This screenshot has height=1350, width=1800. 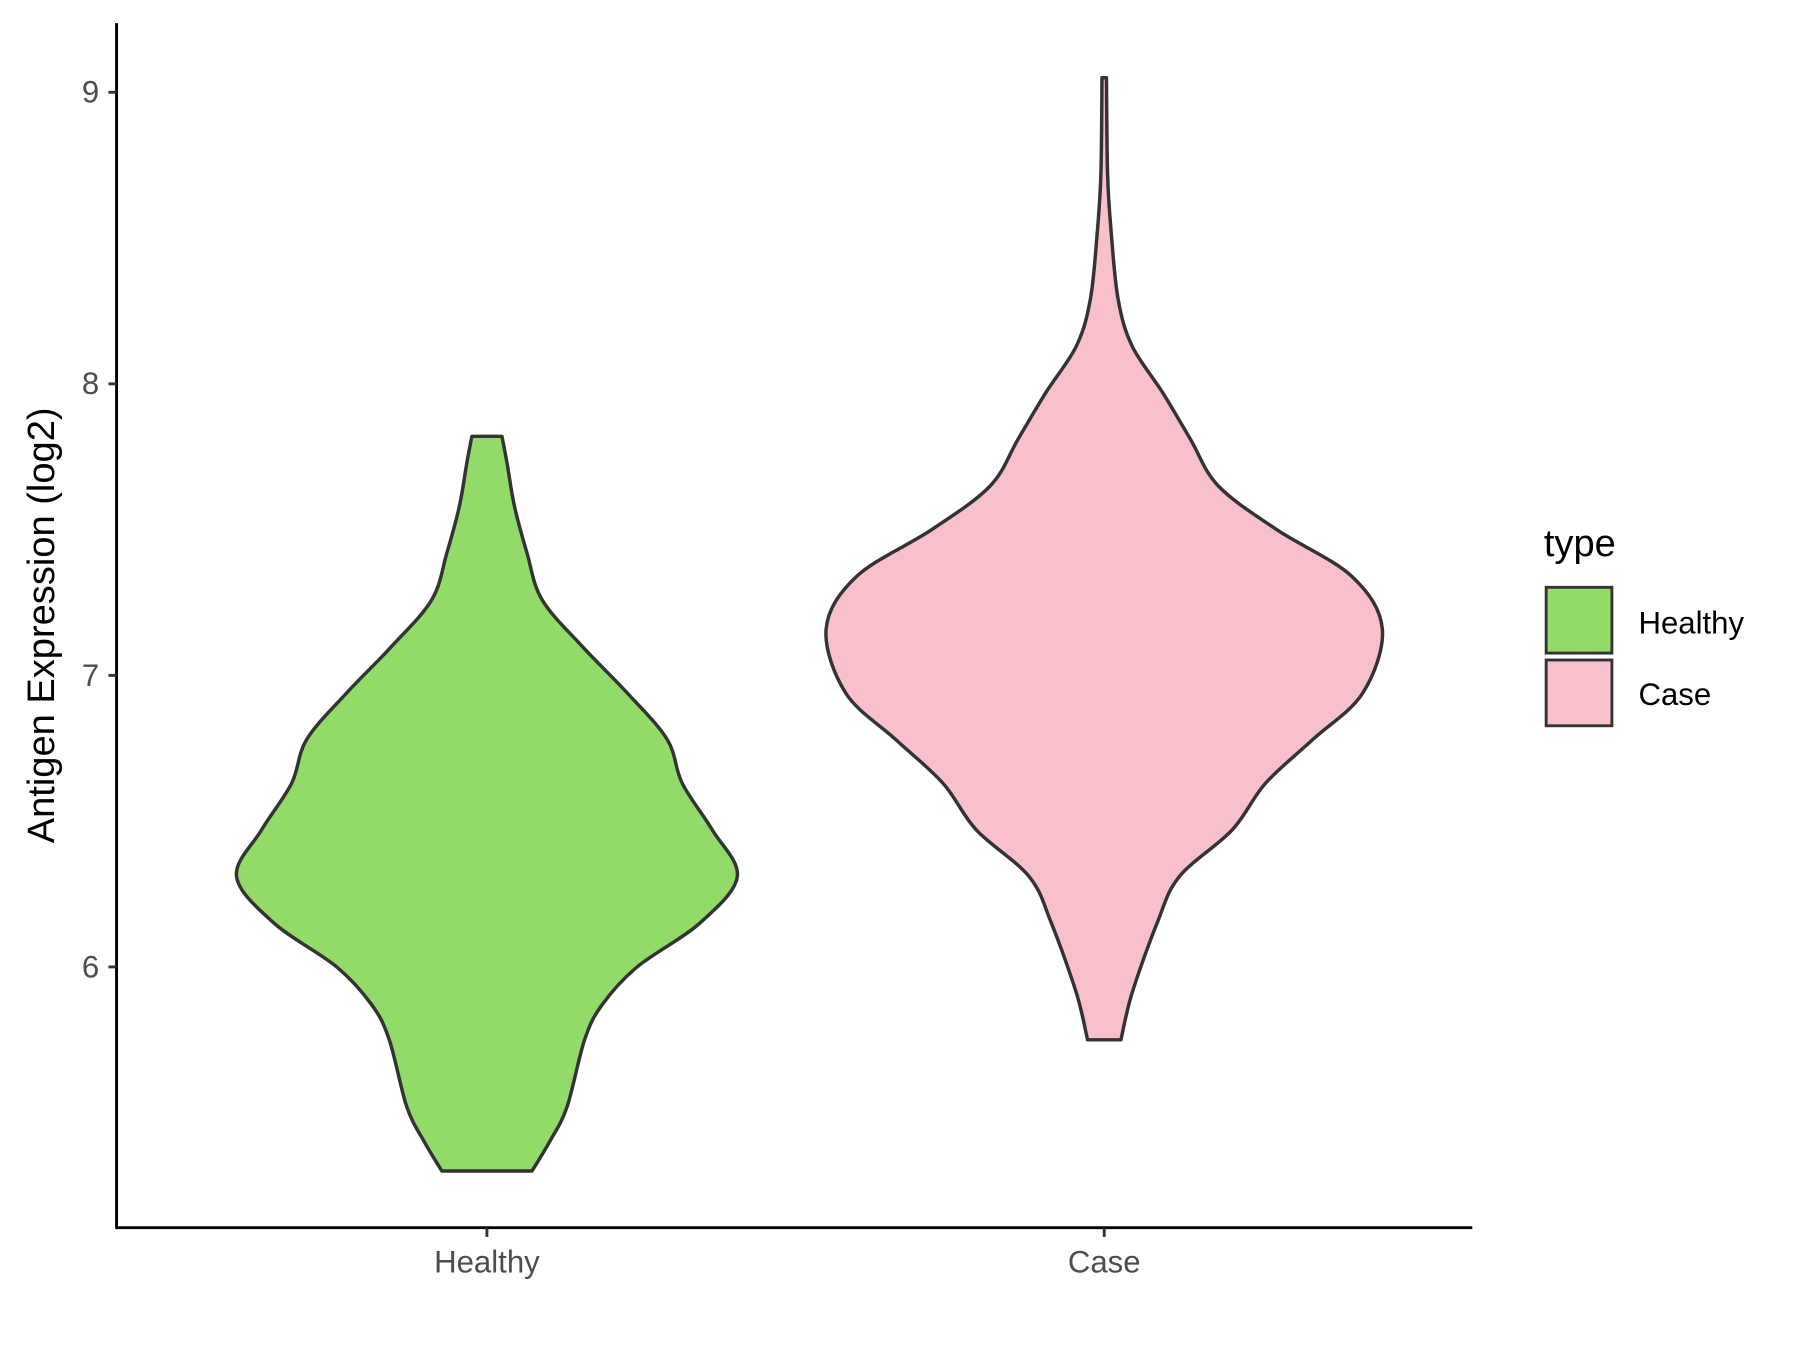 I want to click on legend-title: type, so click(x=1580, y=544).